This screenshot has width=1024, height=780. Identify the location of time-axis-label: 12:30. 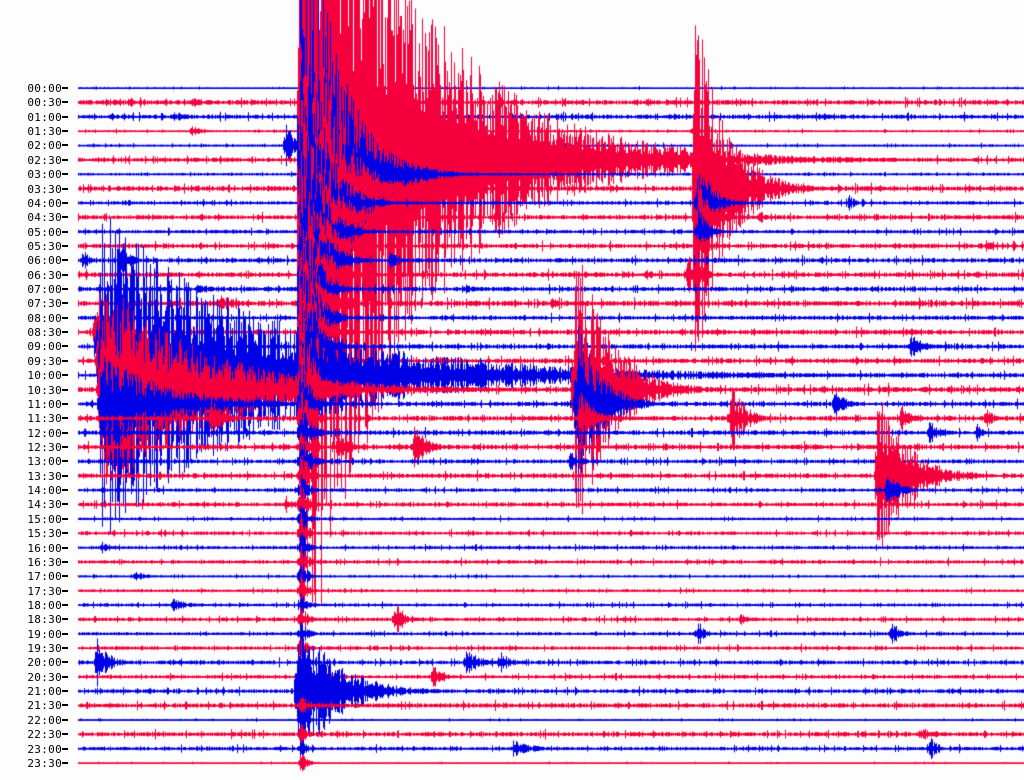
(44, 447).